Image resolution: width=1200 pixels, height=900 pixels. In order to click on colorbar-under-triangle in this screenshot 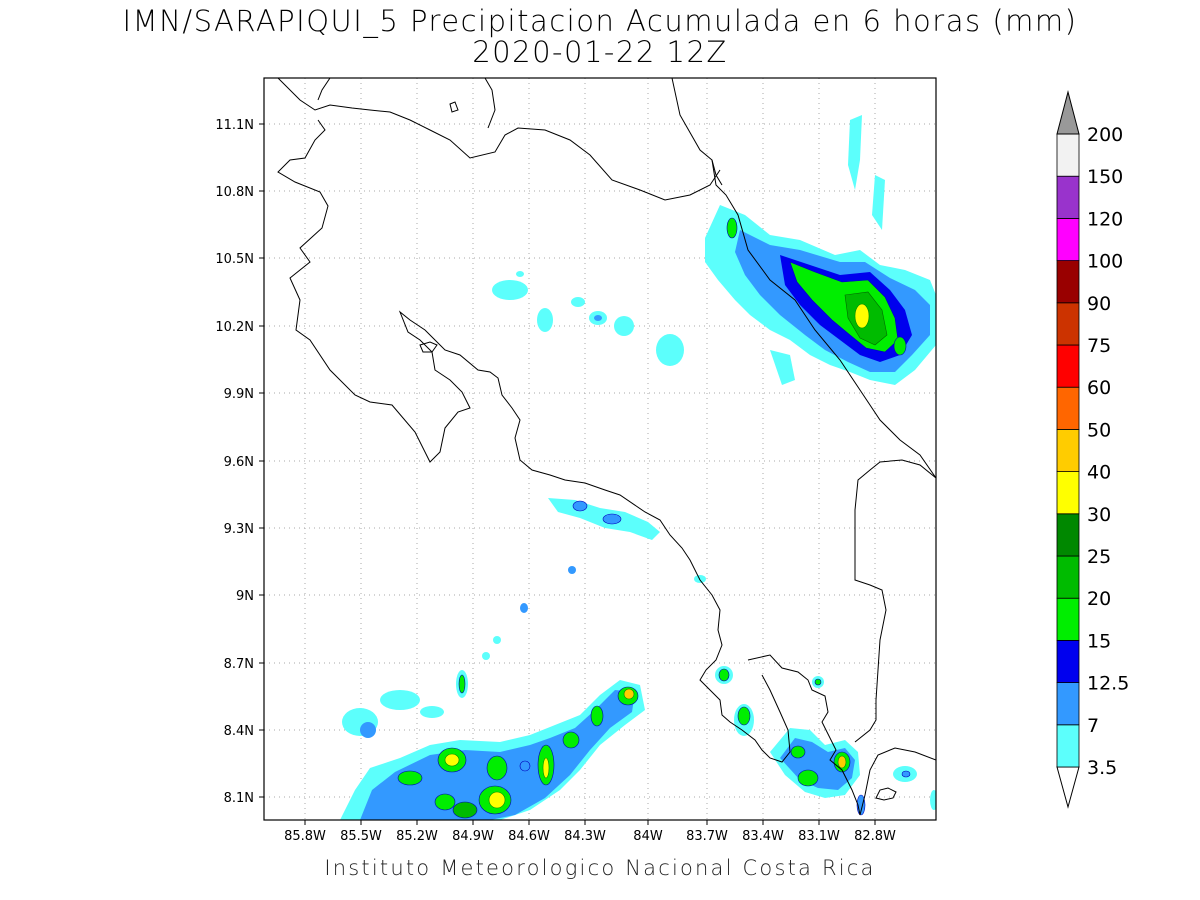, I will do `click(1068, 787)`.